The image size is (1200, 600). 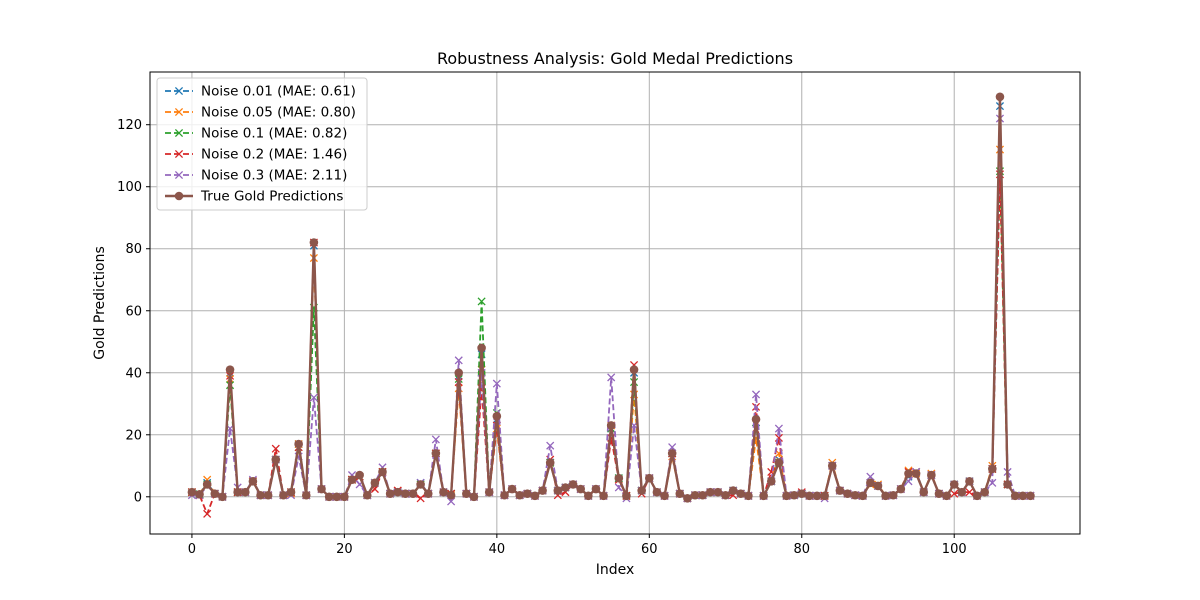 What do you see at coordinates (133, 249) in the screenshot?
I see `y-tick-label: 80` at bounding box center [133, 249].